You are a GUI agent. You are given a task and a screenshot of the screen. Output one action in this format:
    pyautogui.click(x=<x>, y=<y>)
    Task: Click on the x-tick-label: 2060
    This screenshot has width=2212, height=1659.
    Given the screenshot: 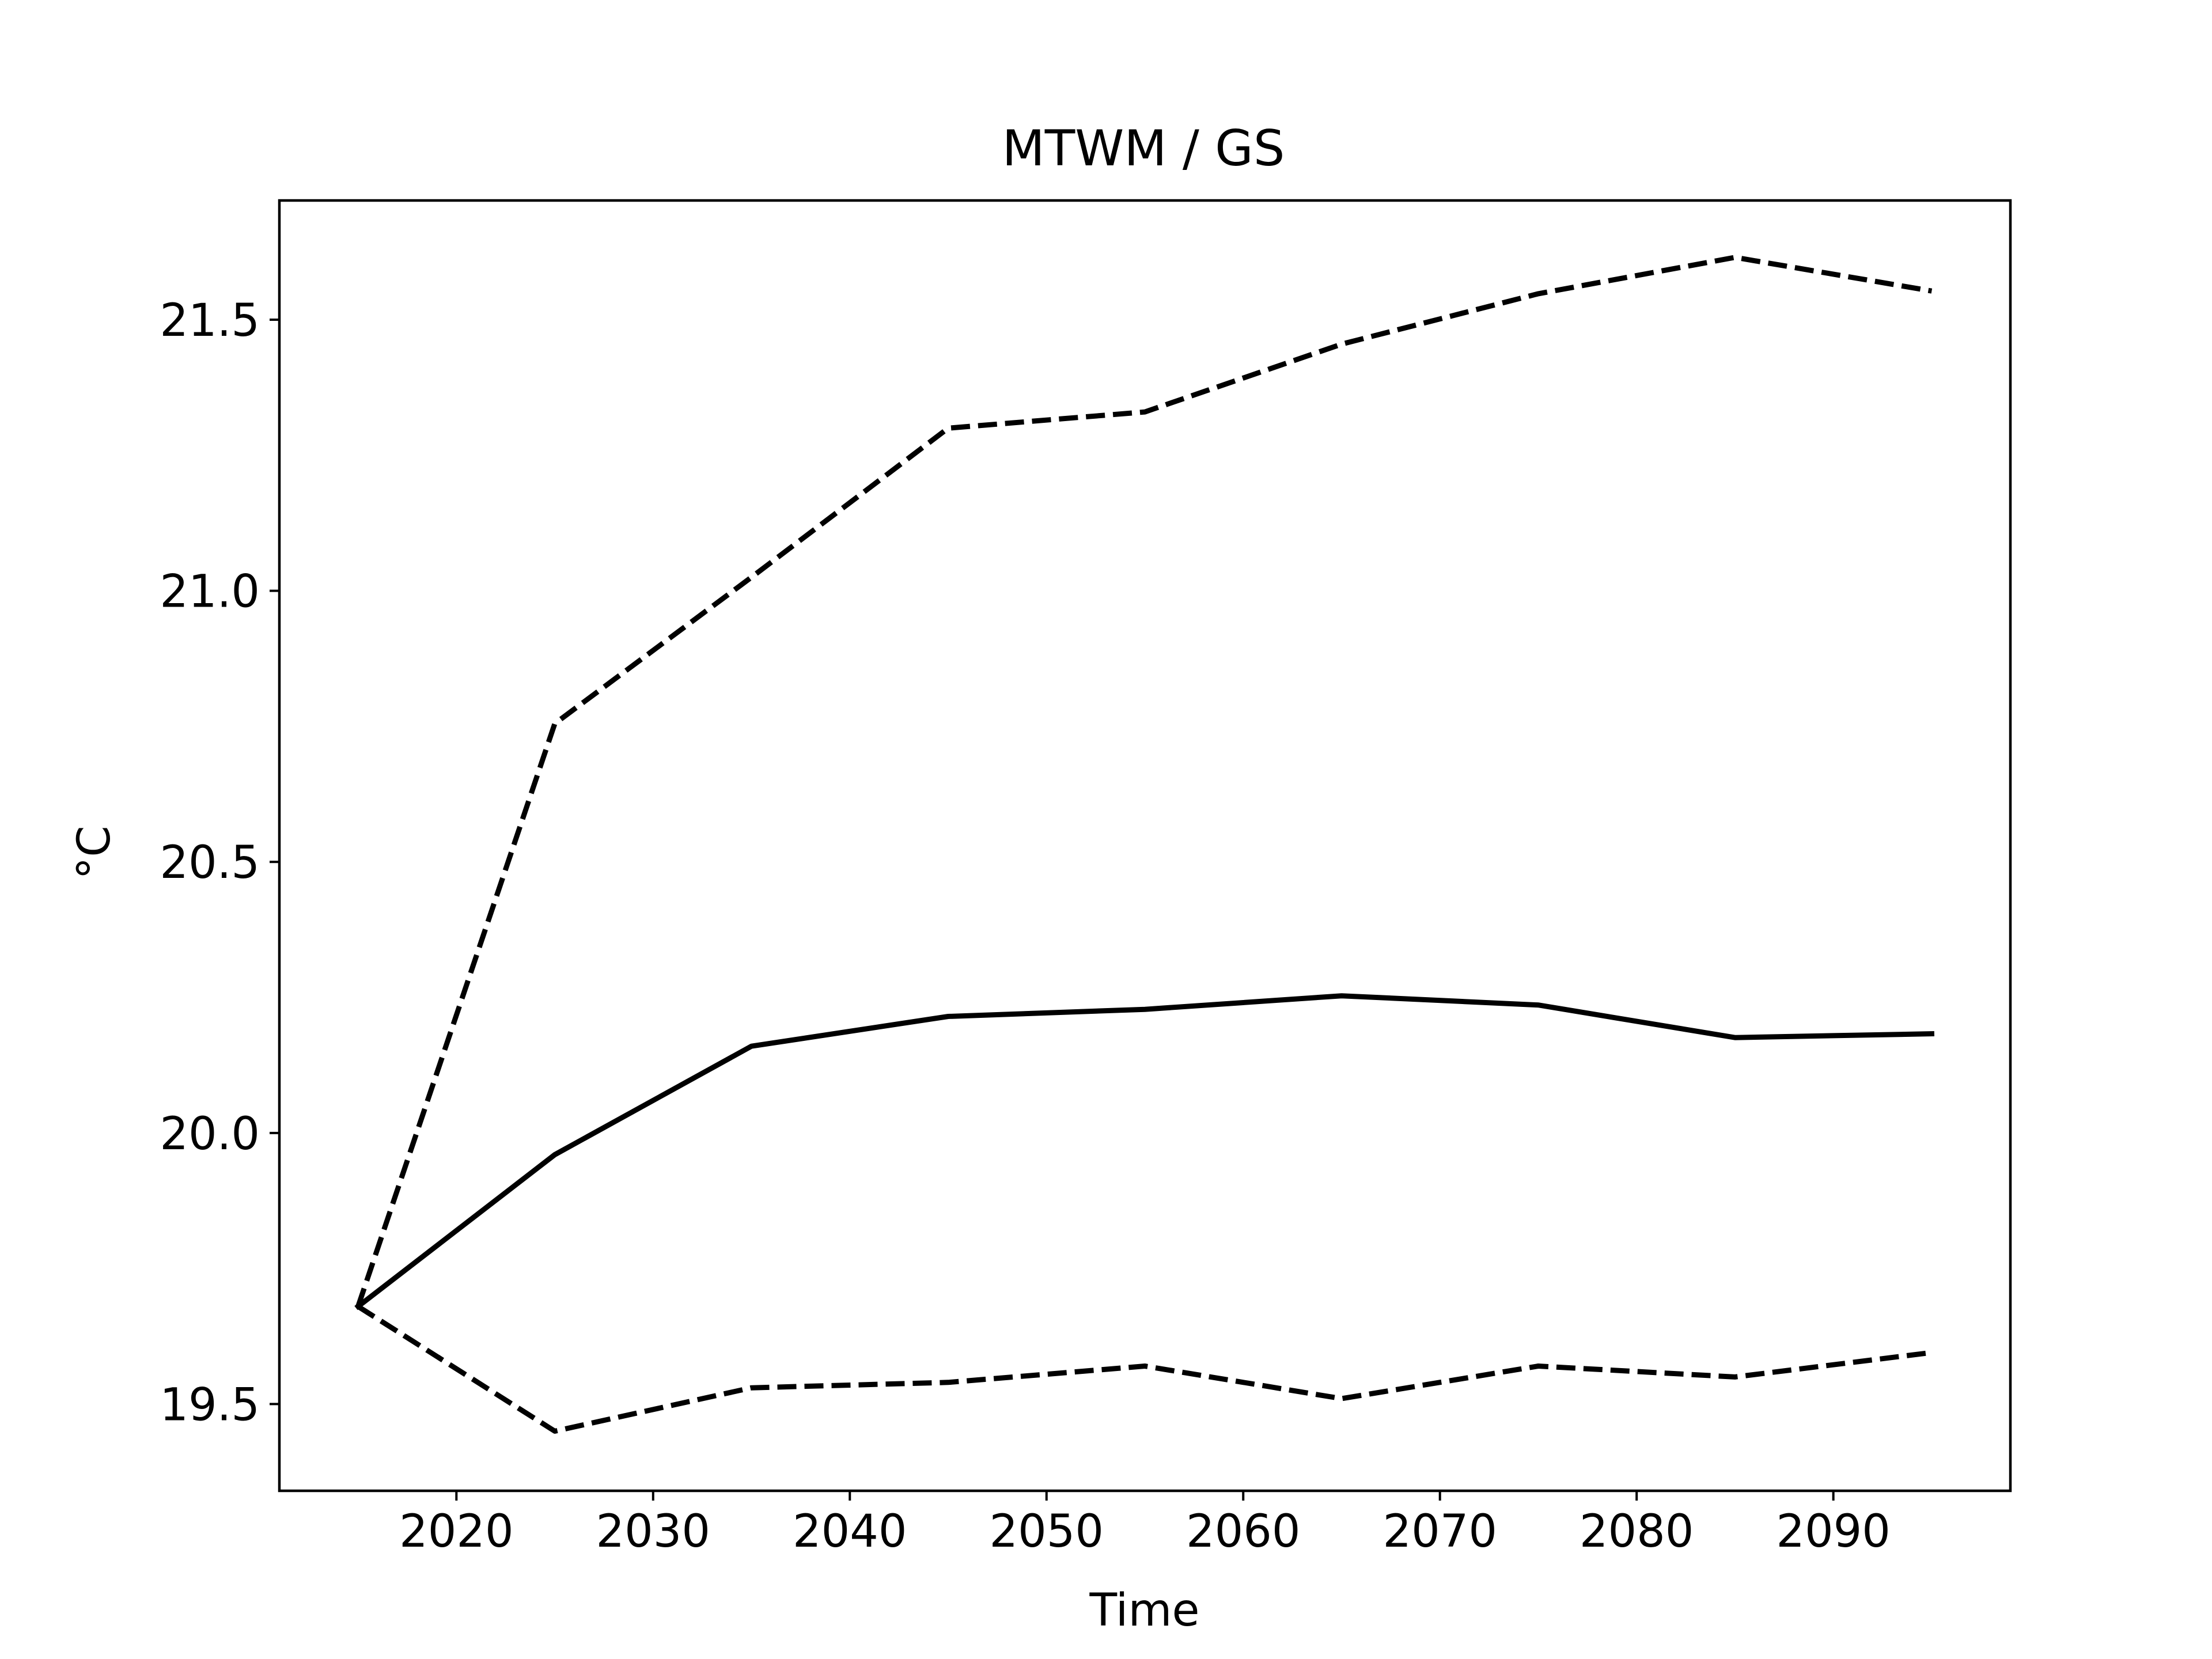 What is the action you would take?
    pyautogui.click(x=1243, y=1532)
    